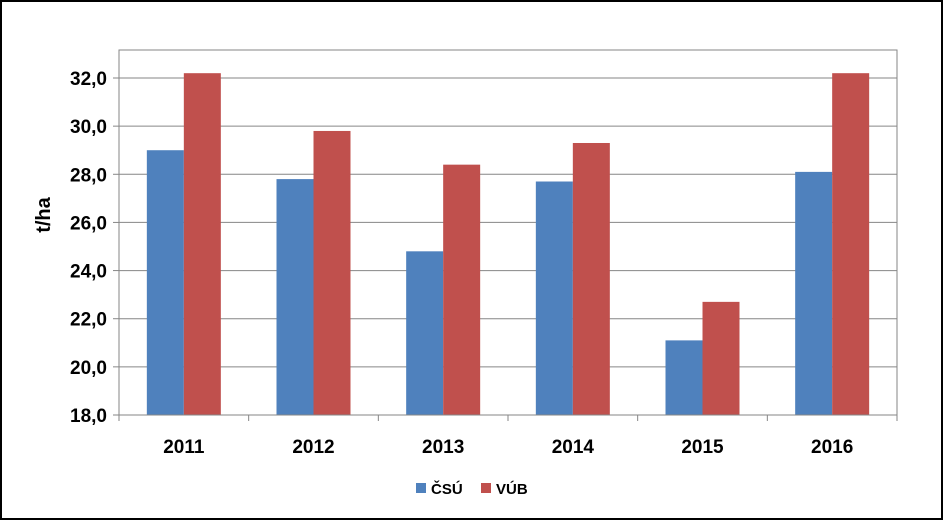 The height and width of the screenshot is (520, 943). I want to click on legend-label-vub: VÚB, so click(512, 489).